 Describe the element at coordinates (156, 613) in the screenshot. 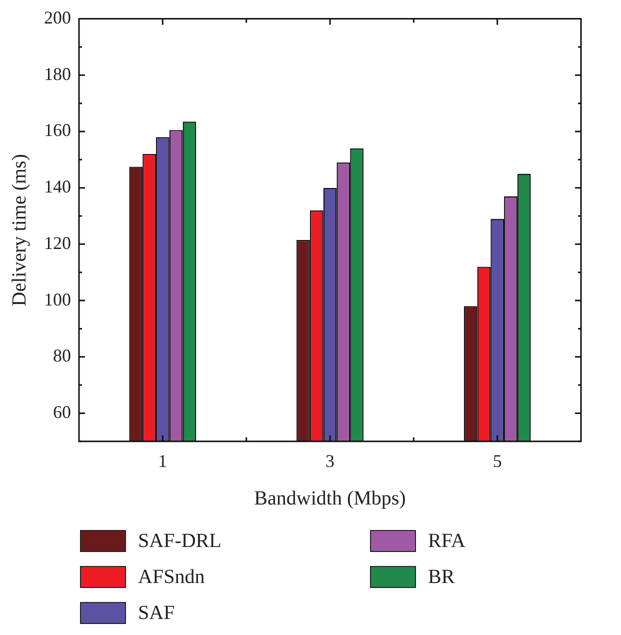

I see `legend-label: SAF` at that location.